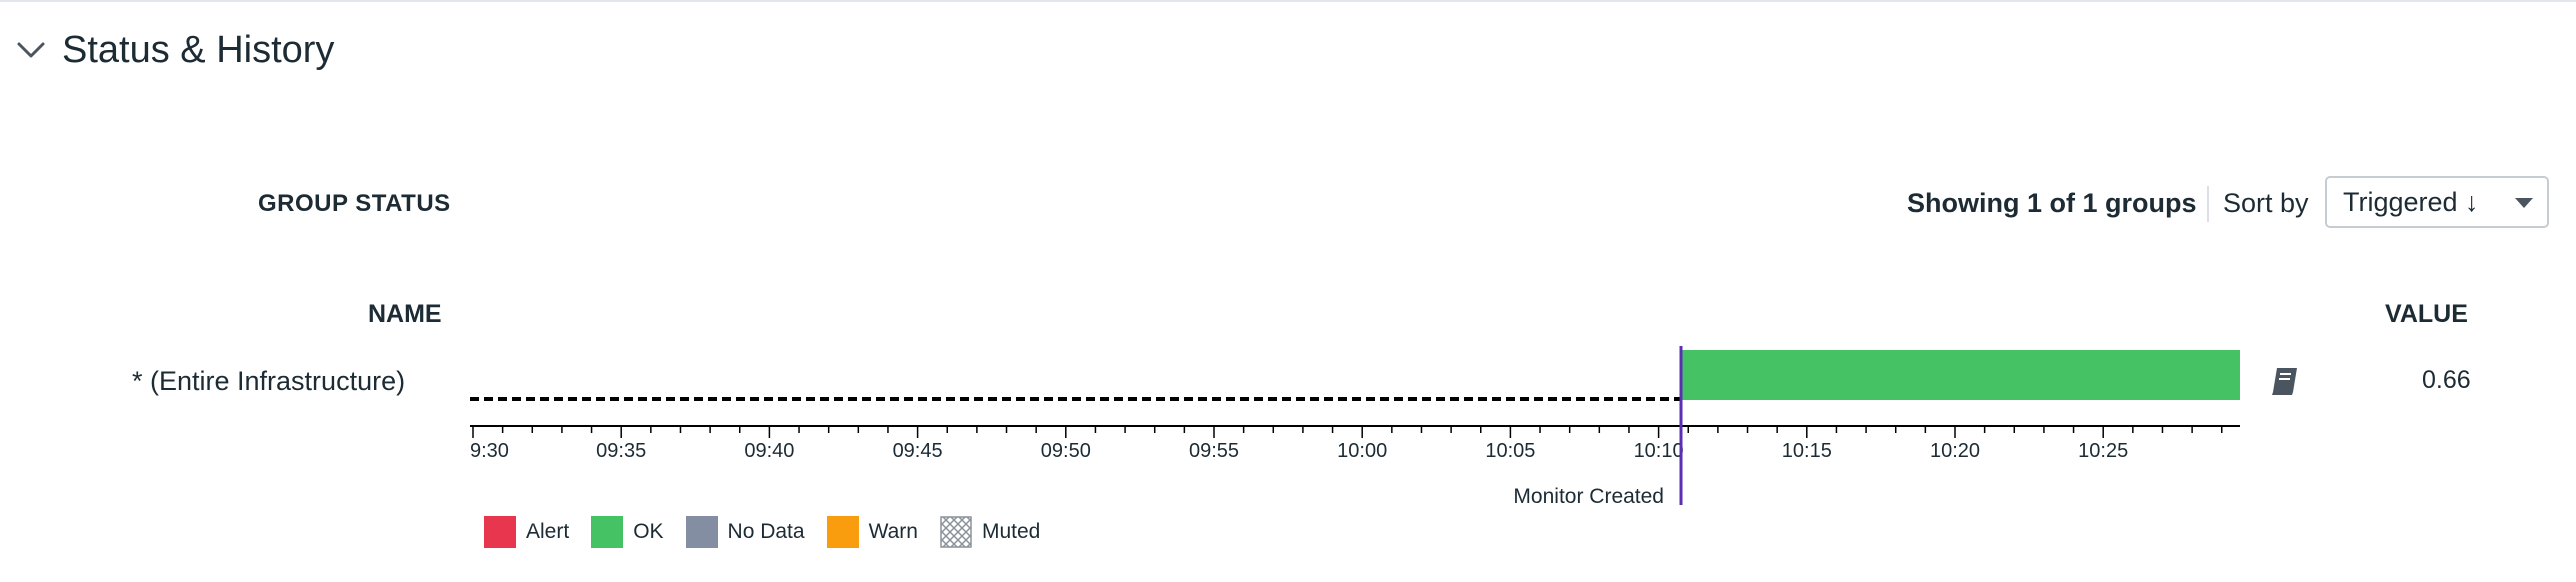 This screenshot has width=2576, height=582. I want to click on monitor-created-label: Monitor Created, so click(1588, 496).